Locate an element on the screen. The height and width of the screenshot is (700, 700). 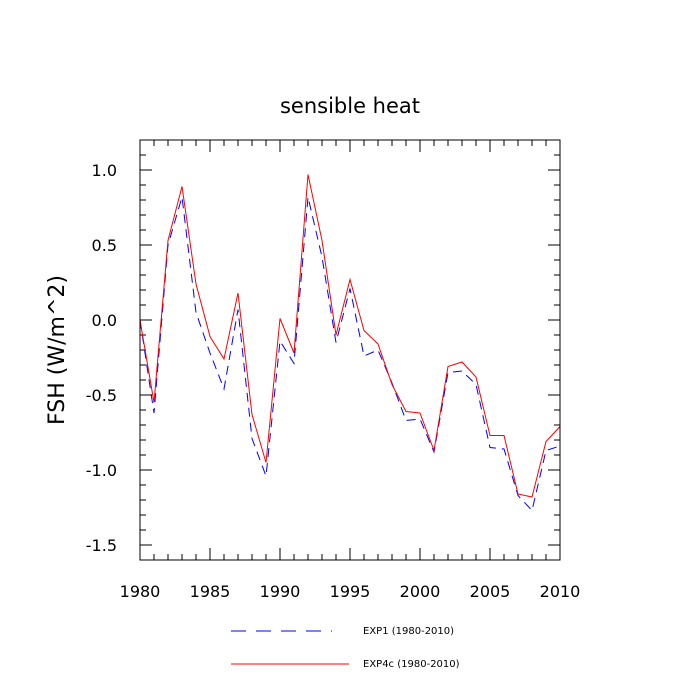
legend-label-exp1: EXP1 (1980-2010) is located at coordinates (408, 631).